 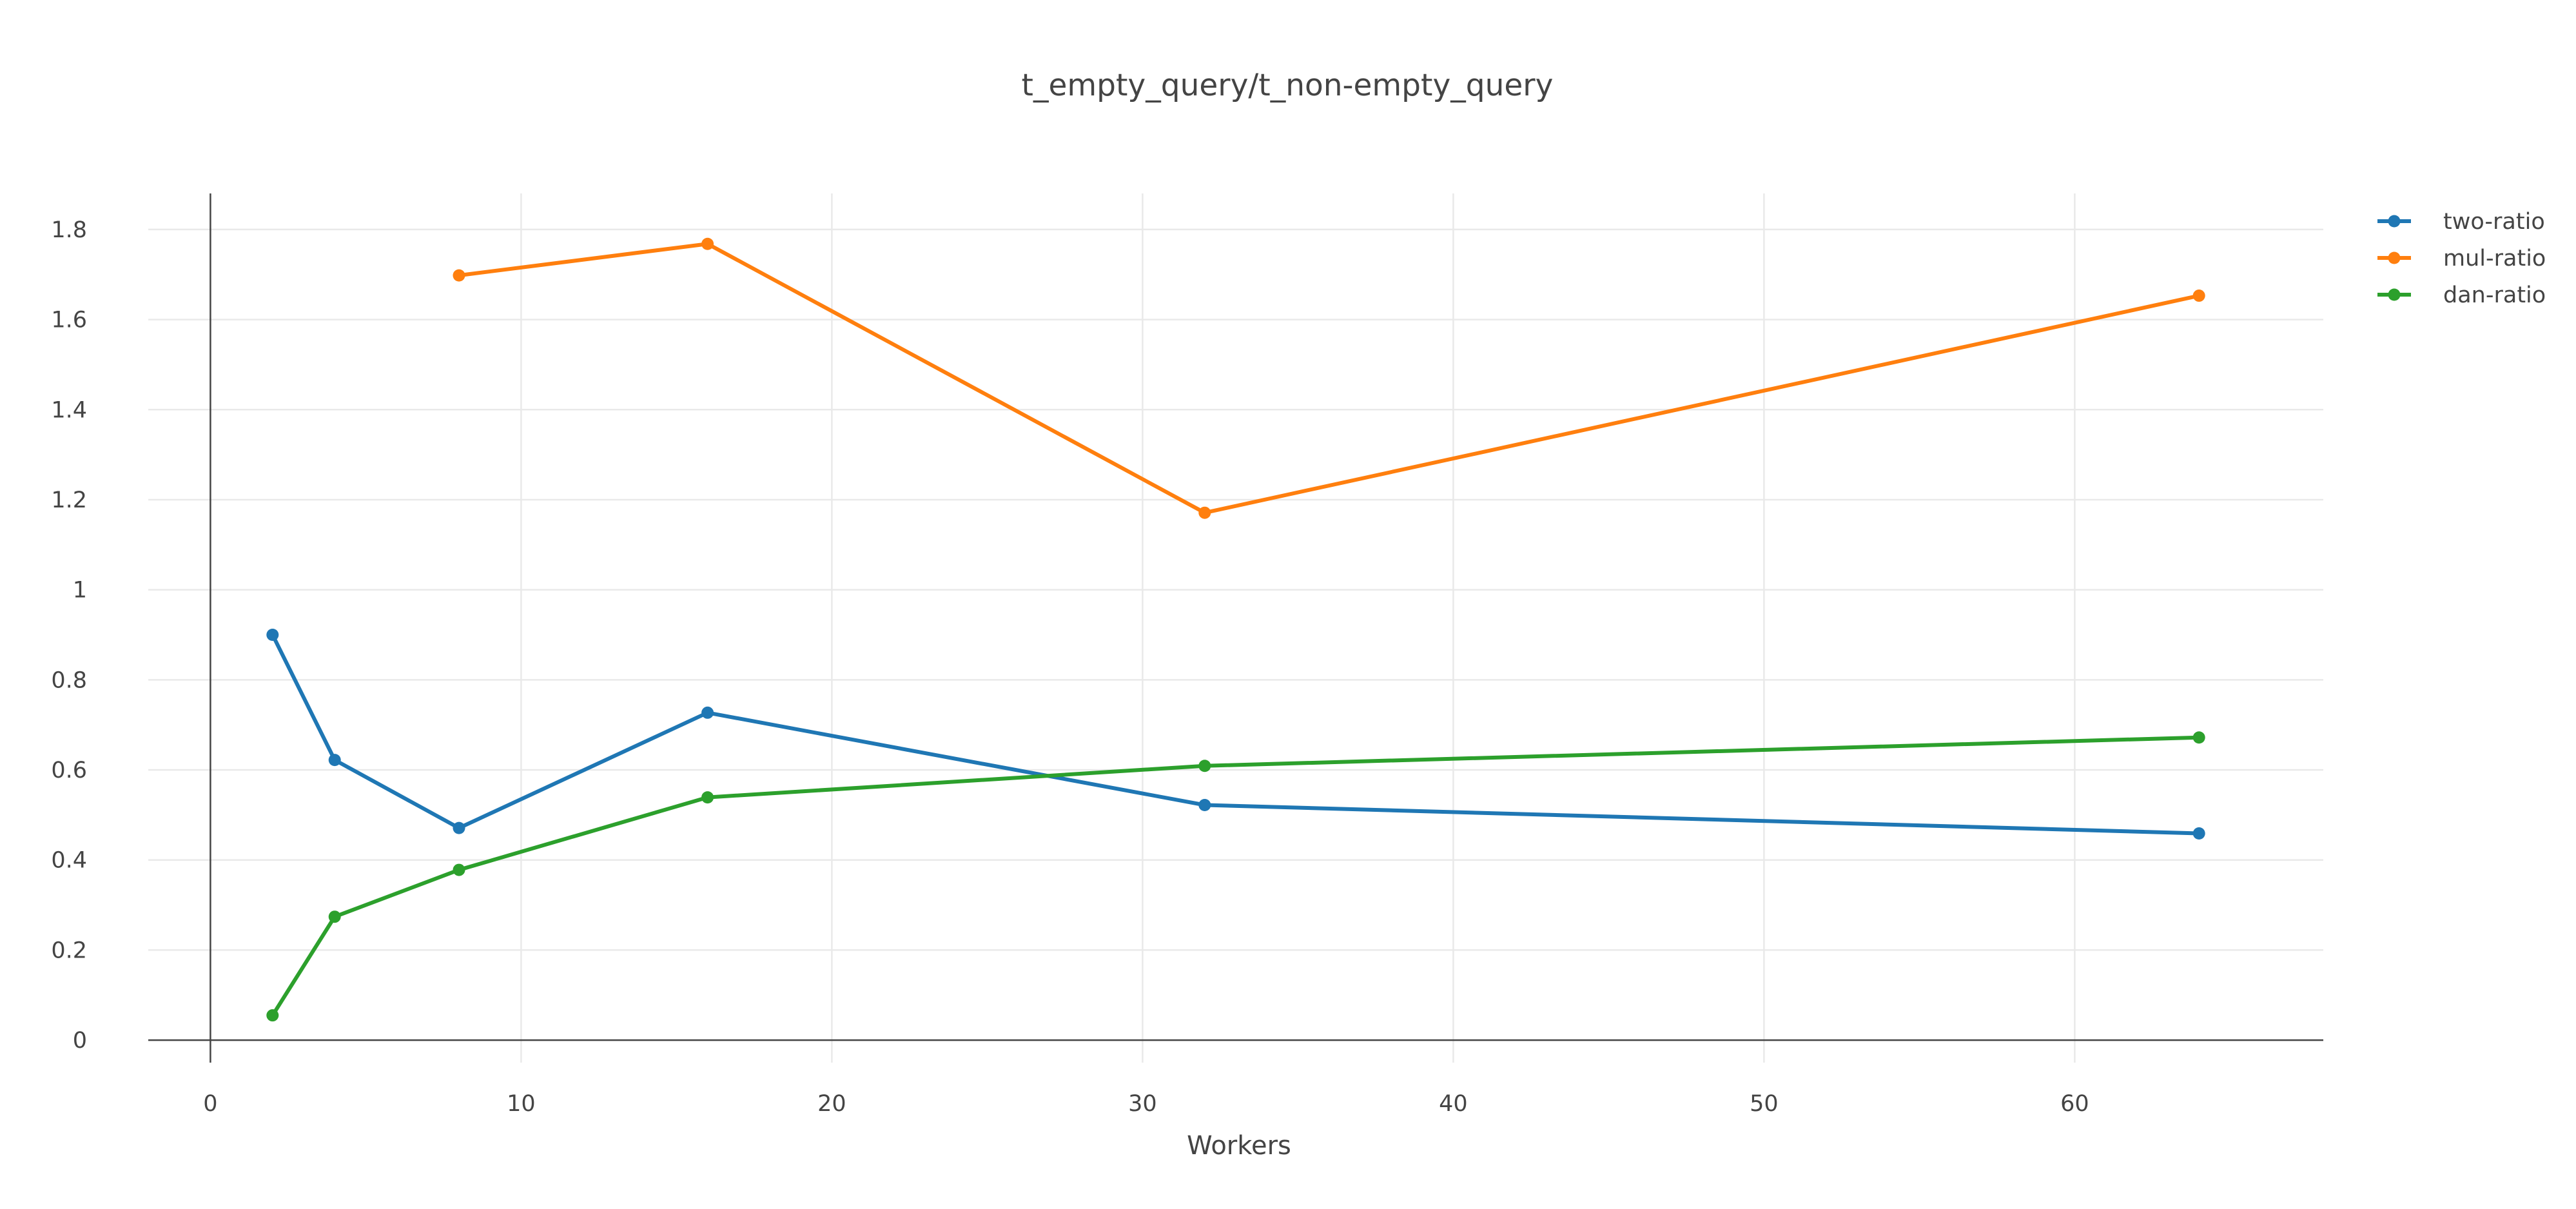 I want to click on y-tick-label: 0.2, so click(x=69, y=951).